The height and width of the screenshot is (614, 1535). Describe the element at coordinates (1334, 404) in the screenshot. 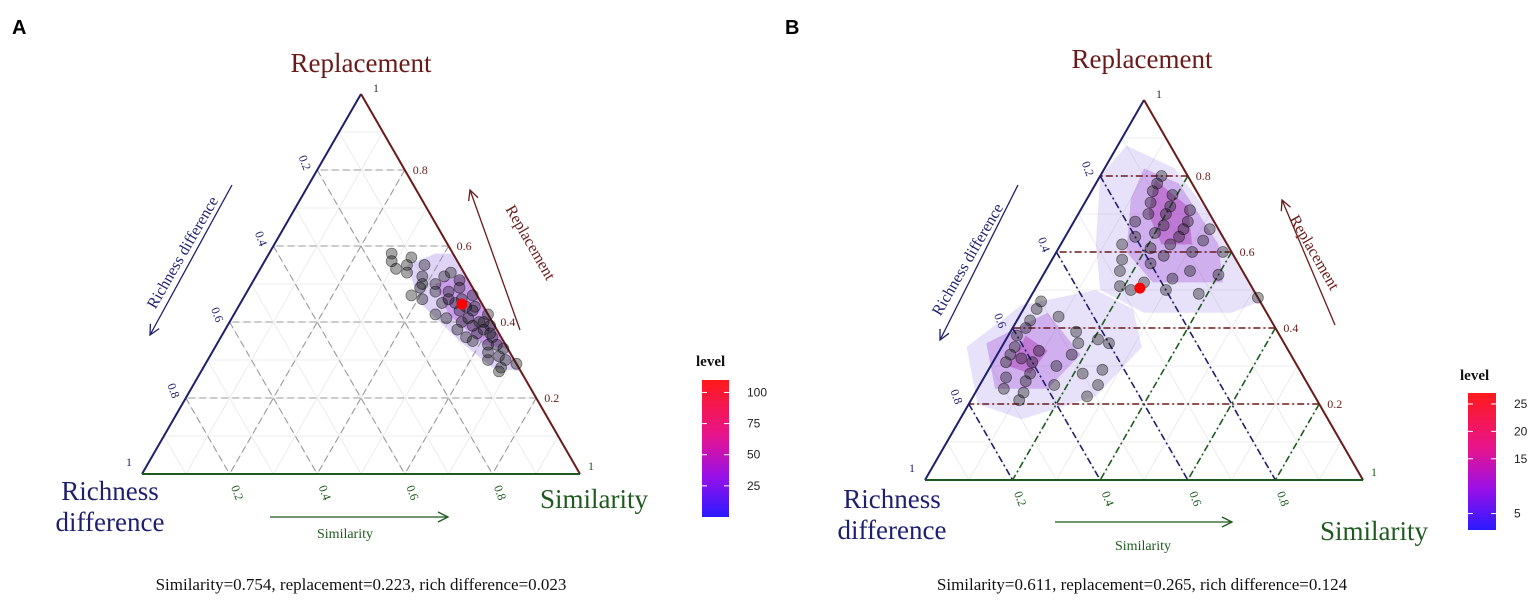

I see `replacement-tick-label: 0.2` at that location.